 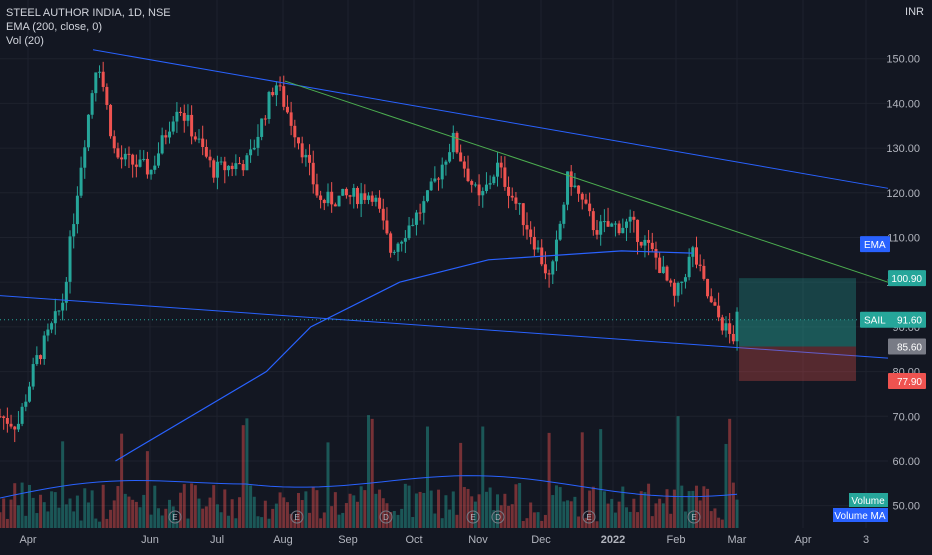 I want to click on x-tick-label: Oct, so click(x=413, y=540).